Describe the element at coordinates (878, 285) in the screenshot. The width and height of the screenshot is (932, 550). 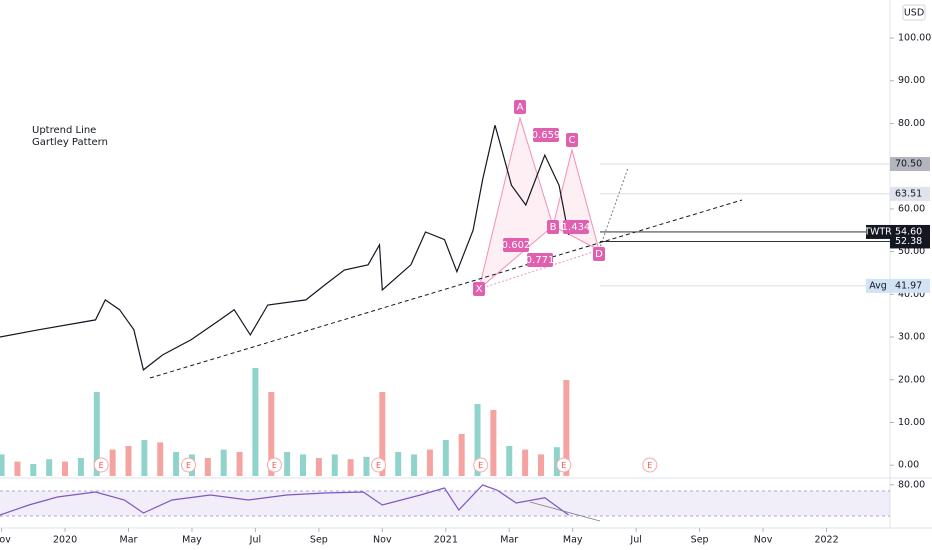
I see `price-tag-name: Avg` at that location.